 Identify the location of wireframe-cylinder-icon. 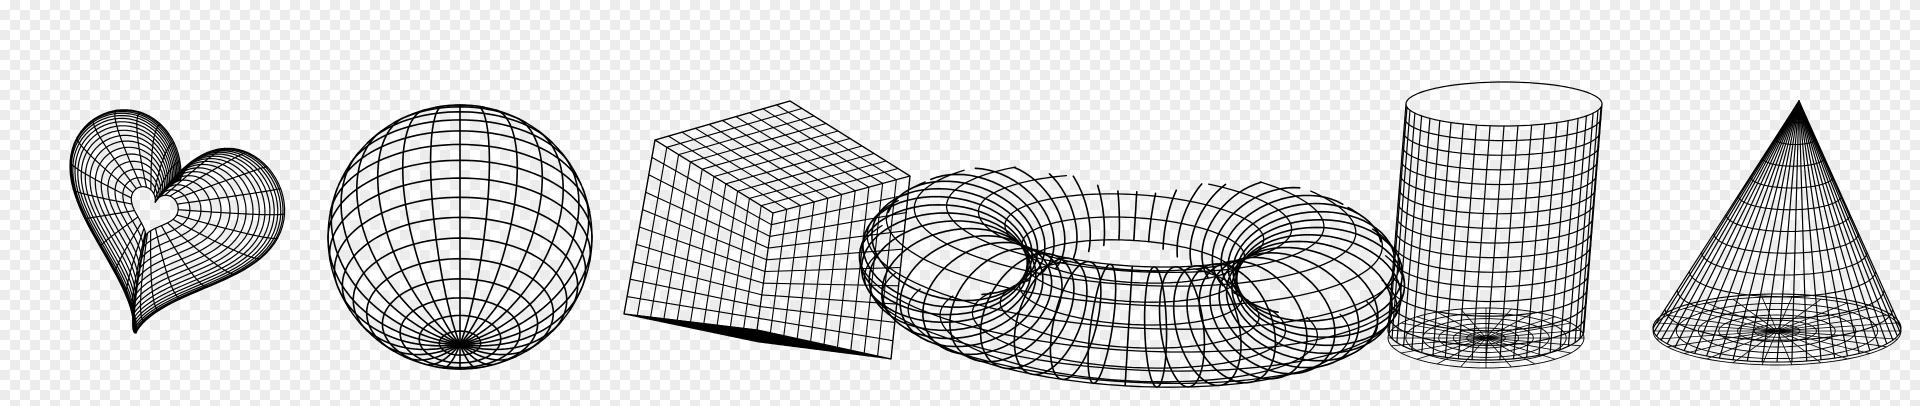
(1495, 225).